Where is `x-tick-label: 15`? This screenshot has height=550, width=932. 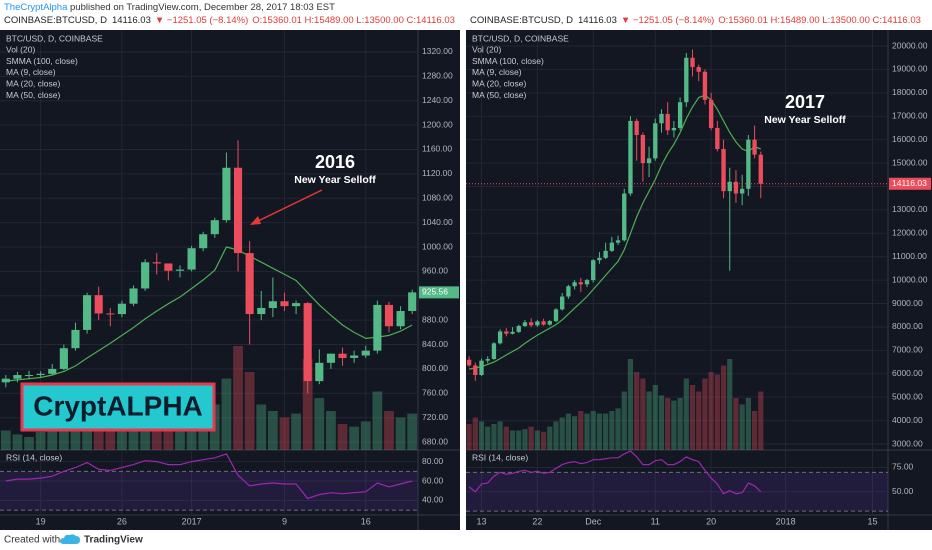 x-tick-label: 15 is located at coordinates (872, 521).